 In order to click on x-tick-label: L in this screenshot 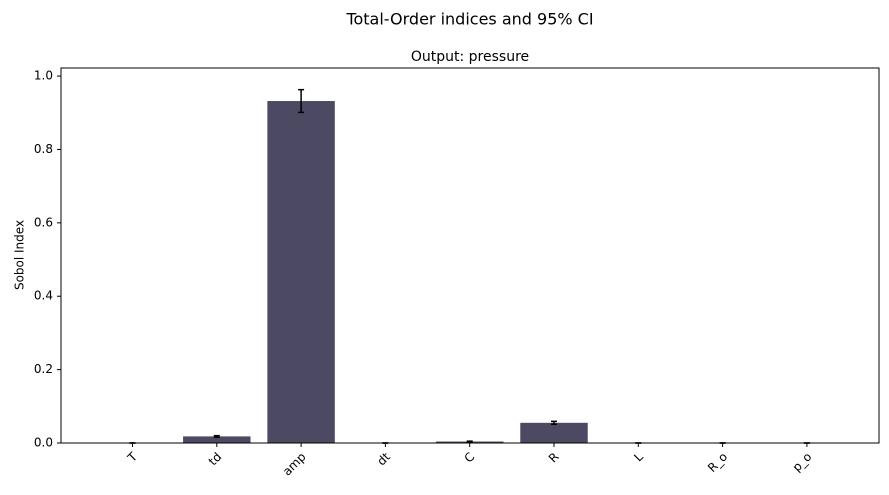, I will do `click(638, 456)`.